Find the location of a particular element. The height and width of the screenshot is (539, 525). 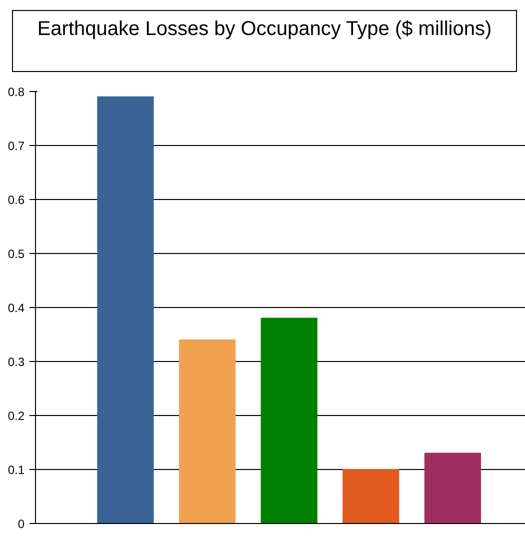

y-tick-label: 0.1 is located at coordinates (16, 470).